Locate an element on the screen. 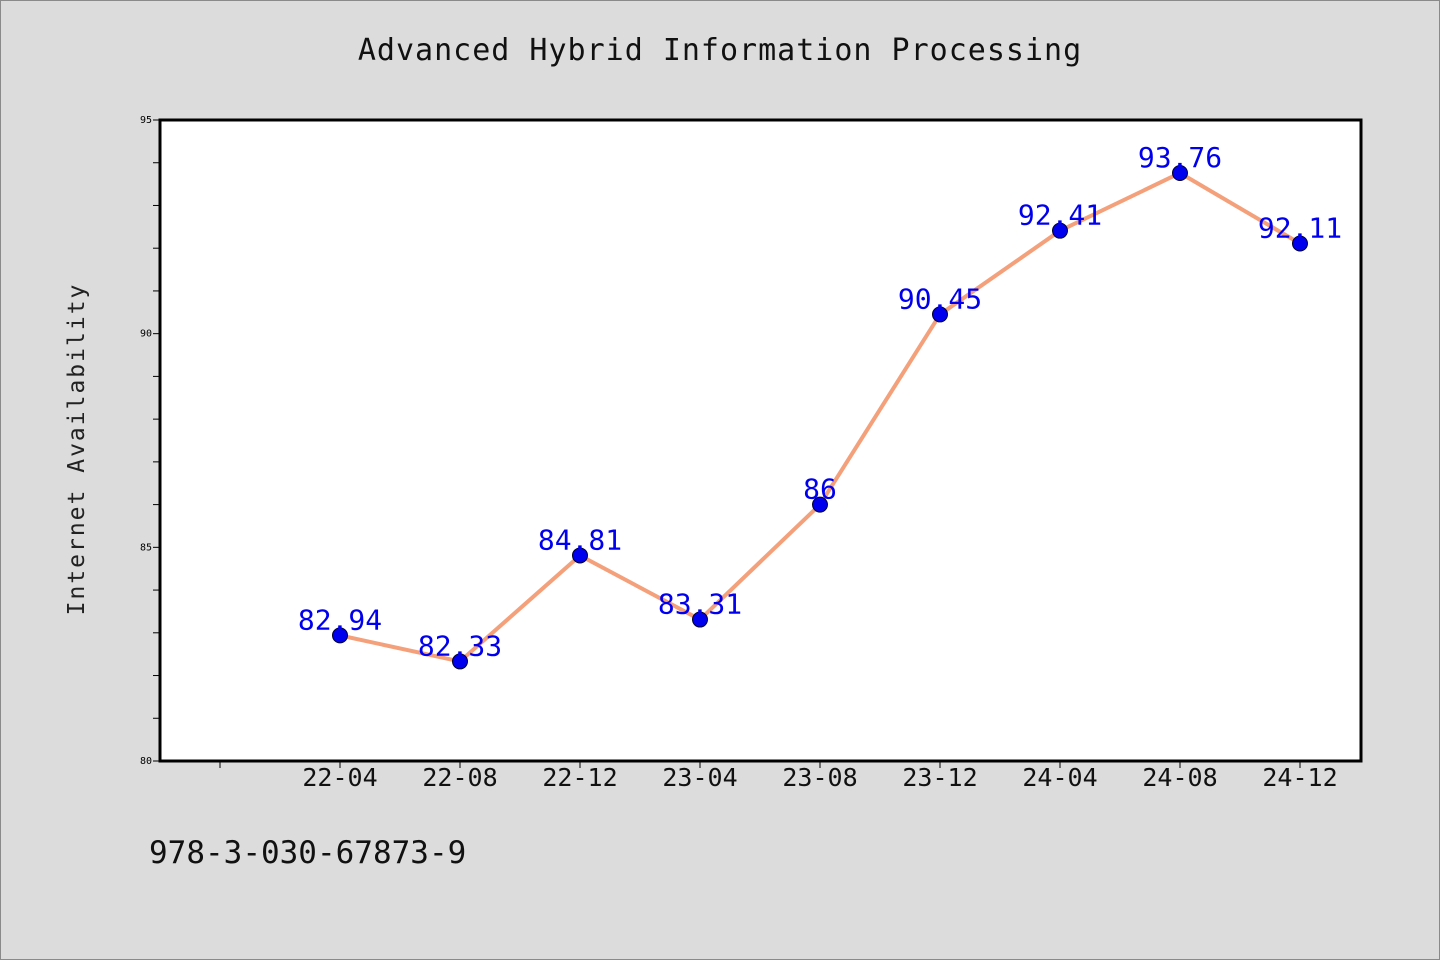 This screenshot has width=1440, height=960. data-label: 83.31 is located at coordinates (700, 604).